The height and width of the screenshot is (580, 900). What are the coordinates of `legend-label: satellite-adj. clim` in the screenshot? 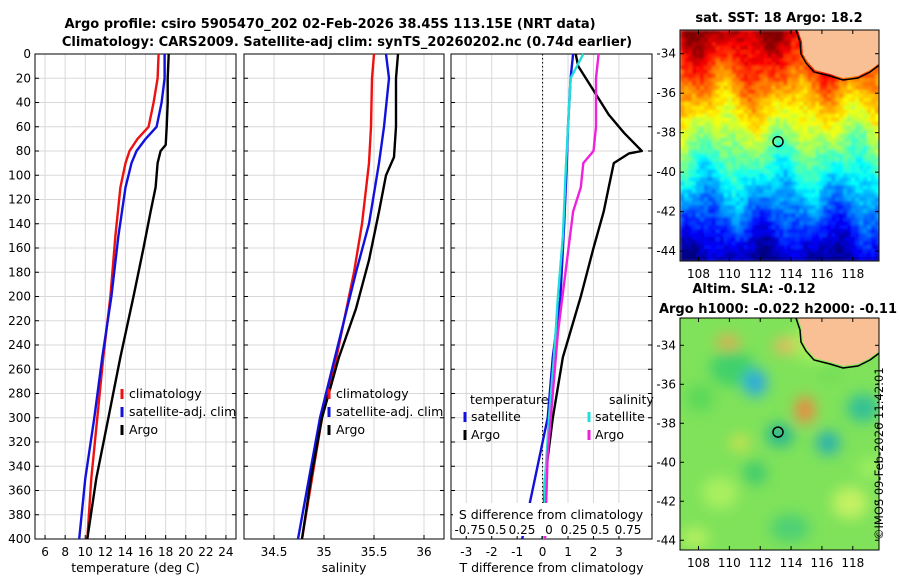 It's located at (182, 411).